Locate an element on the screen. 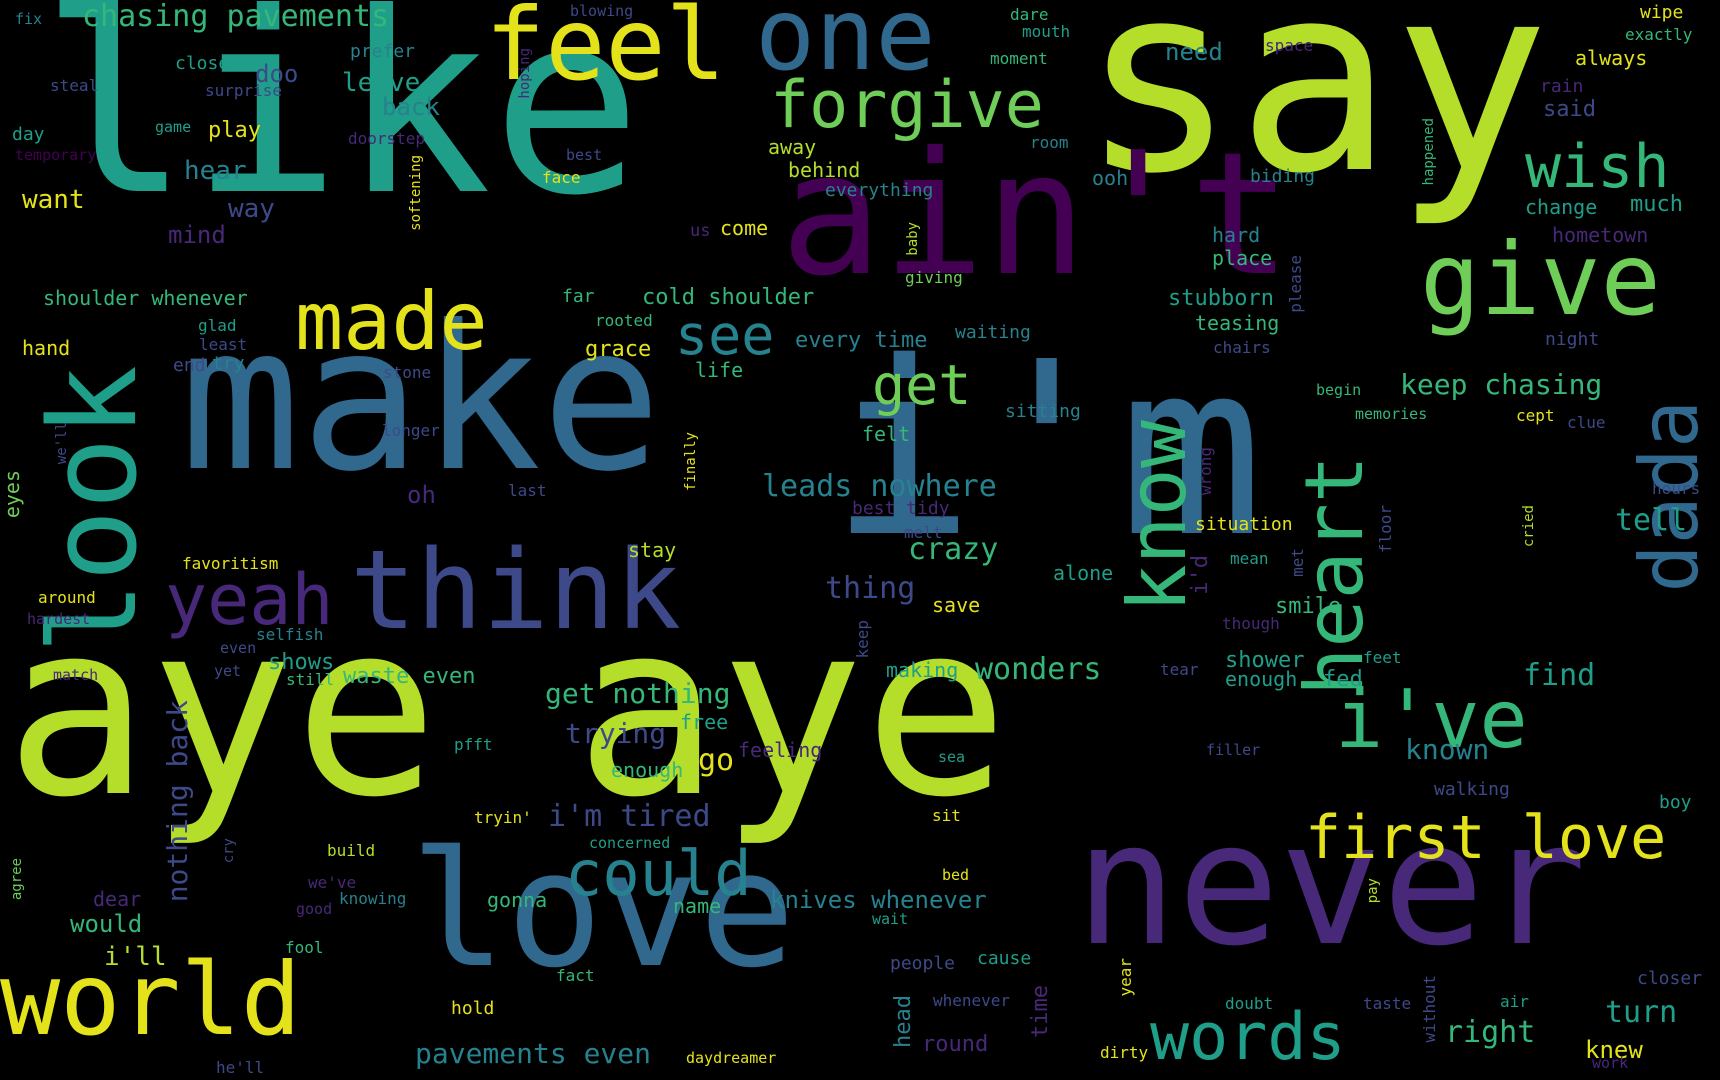  word: doubt is located at coordinates (1249, 1003).